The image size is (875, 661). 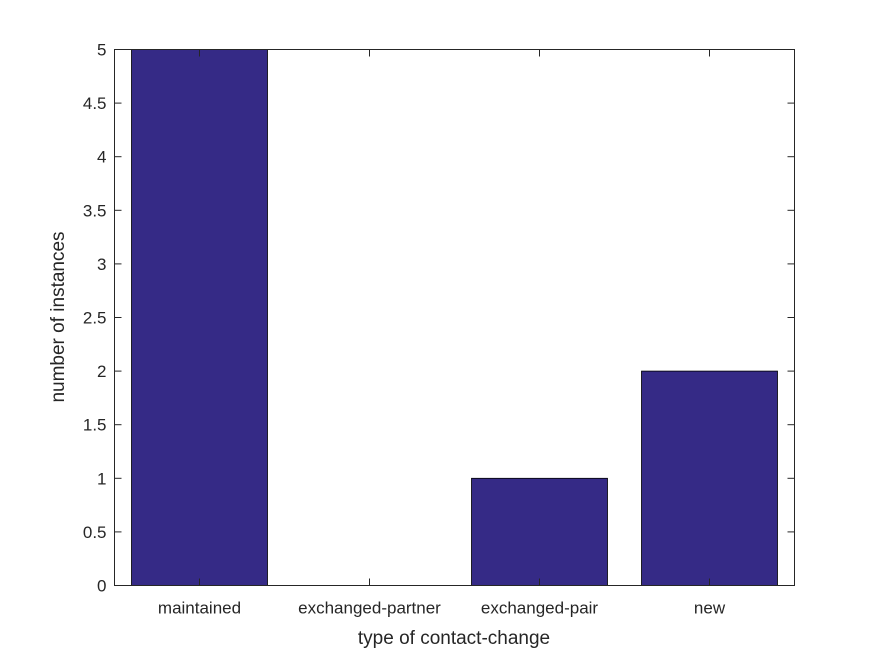 I want to click on y-axis-label: number of instances, so click(x=58, y=316).